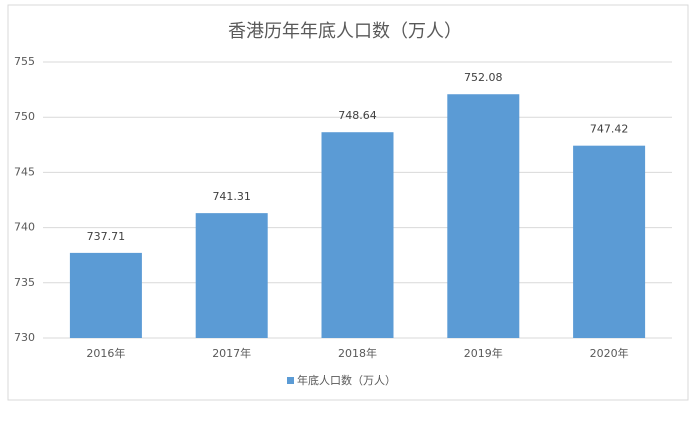  I want to click on data-label: 747.42, so click(609, 129).